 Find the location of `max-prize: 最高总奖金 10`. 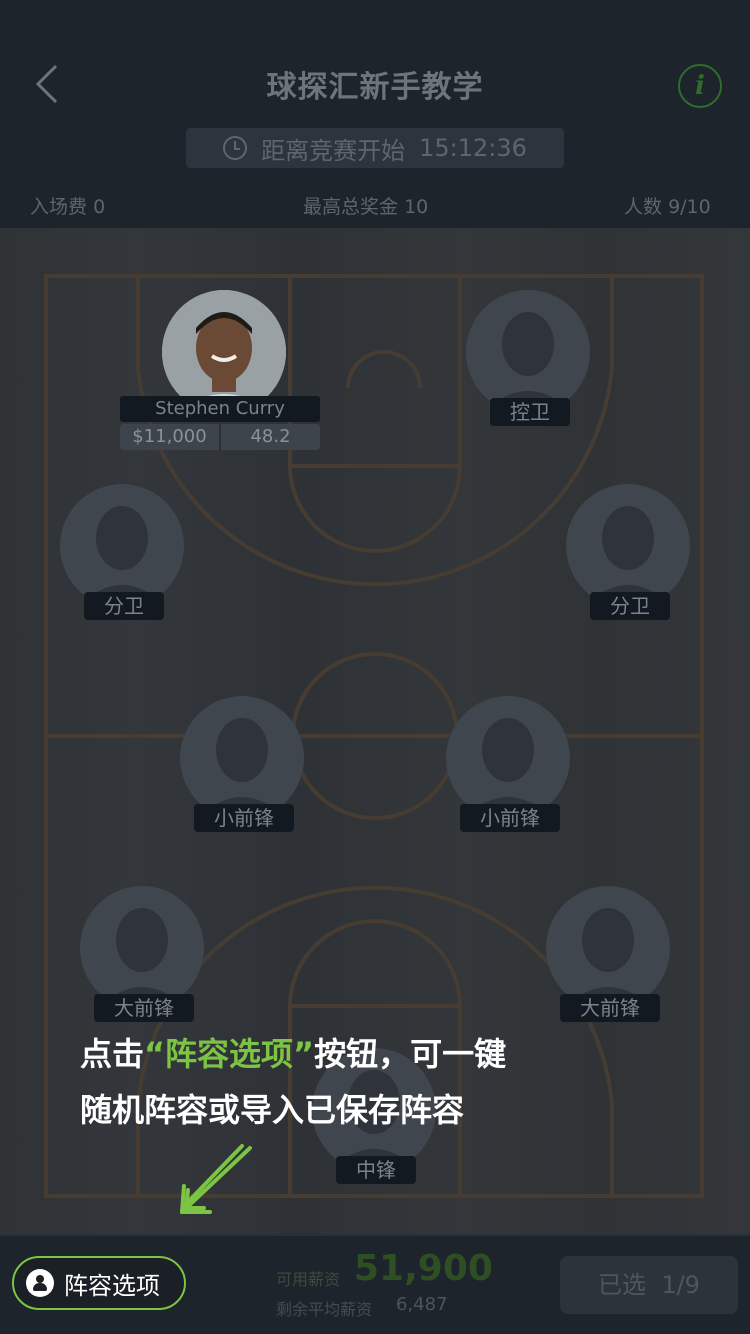

max-prize: 最高总奖金 10 is located at coordinates (366, 207).